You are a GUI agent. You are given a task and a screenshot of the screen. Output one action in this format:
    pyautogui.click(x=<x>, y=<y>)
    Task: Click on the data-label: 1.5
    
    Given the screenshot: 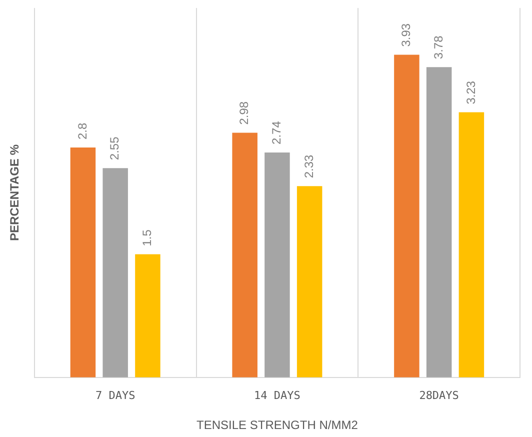 What is the action you would take?
    pyautogui.click(x=147, y=237)
    